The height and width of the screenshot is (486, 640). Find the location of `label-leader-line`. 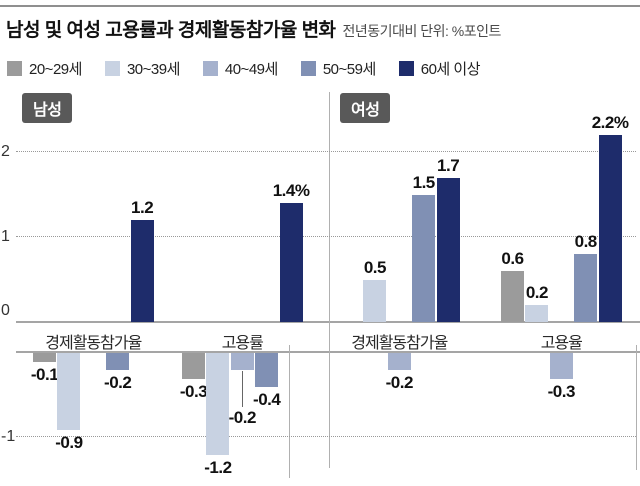

label-leader-line is located at coordinates (243, 389).